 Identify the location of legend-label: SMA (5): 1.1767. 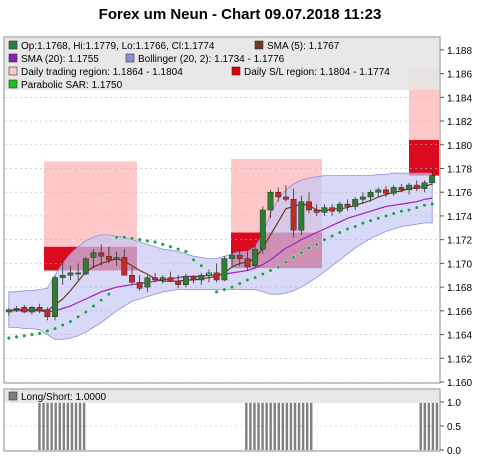
(303, 46).